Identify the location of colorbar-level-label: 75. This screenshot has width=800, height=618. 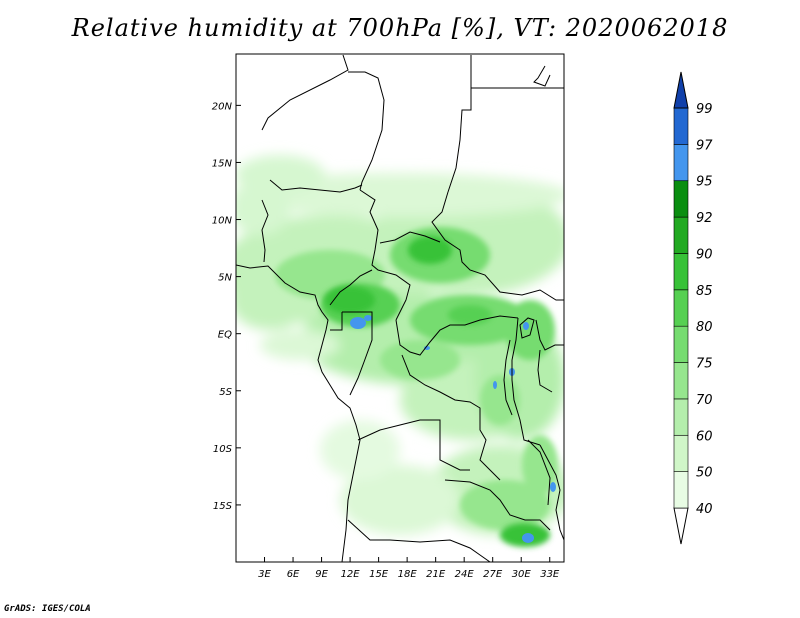
(704, 364).